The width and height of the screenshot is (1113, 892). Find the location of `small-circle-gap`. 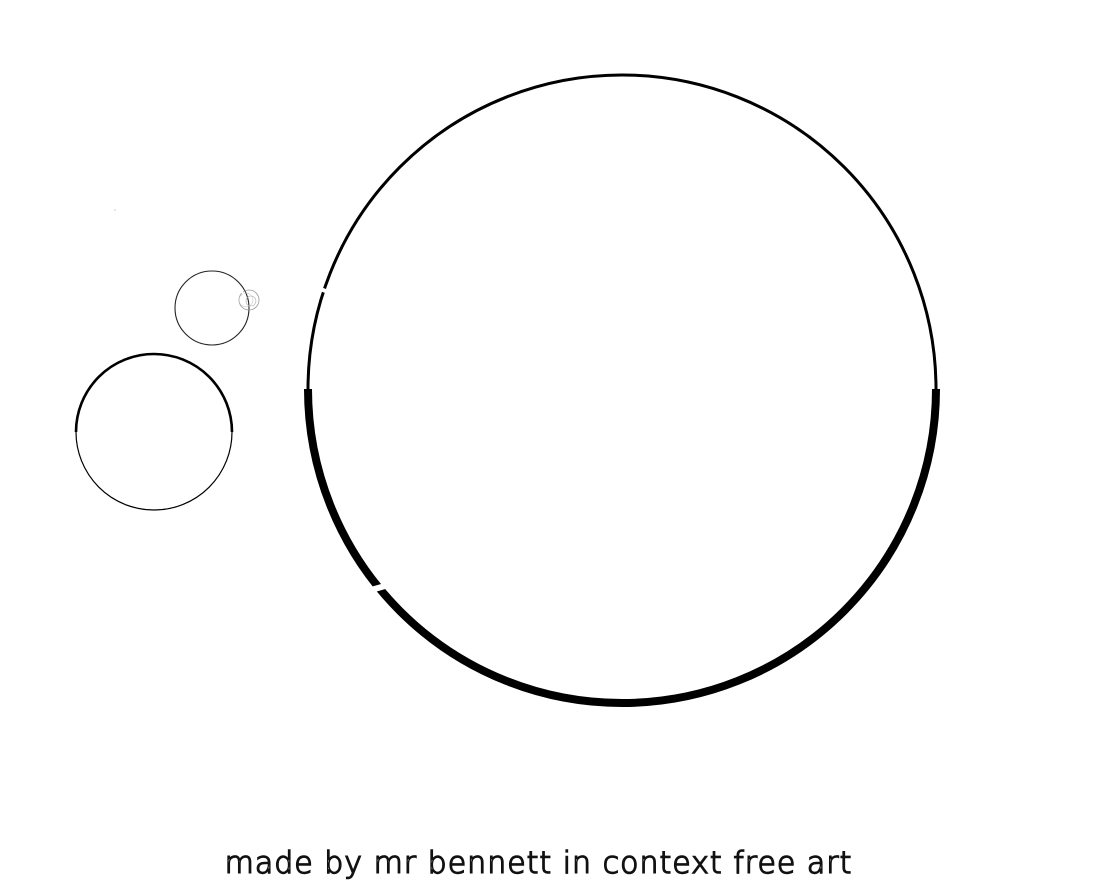

small-circle-gap is located at coordinates (242, 292).